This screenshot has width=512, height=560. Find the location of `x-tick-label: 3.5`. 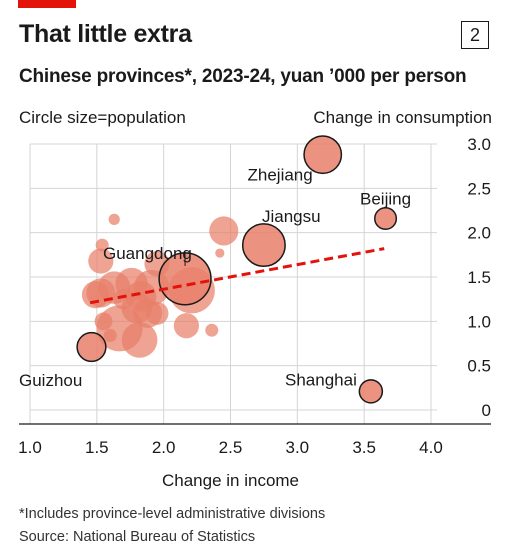

x-tick-label: 3.5 is located at coordinates (364, 447).